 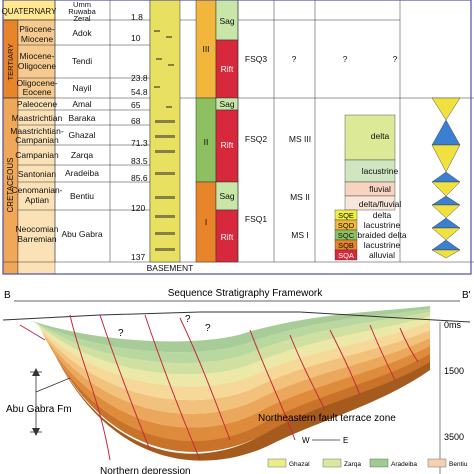 I want to click on formation-label: Tendi, so click(x=82, y=61).